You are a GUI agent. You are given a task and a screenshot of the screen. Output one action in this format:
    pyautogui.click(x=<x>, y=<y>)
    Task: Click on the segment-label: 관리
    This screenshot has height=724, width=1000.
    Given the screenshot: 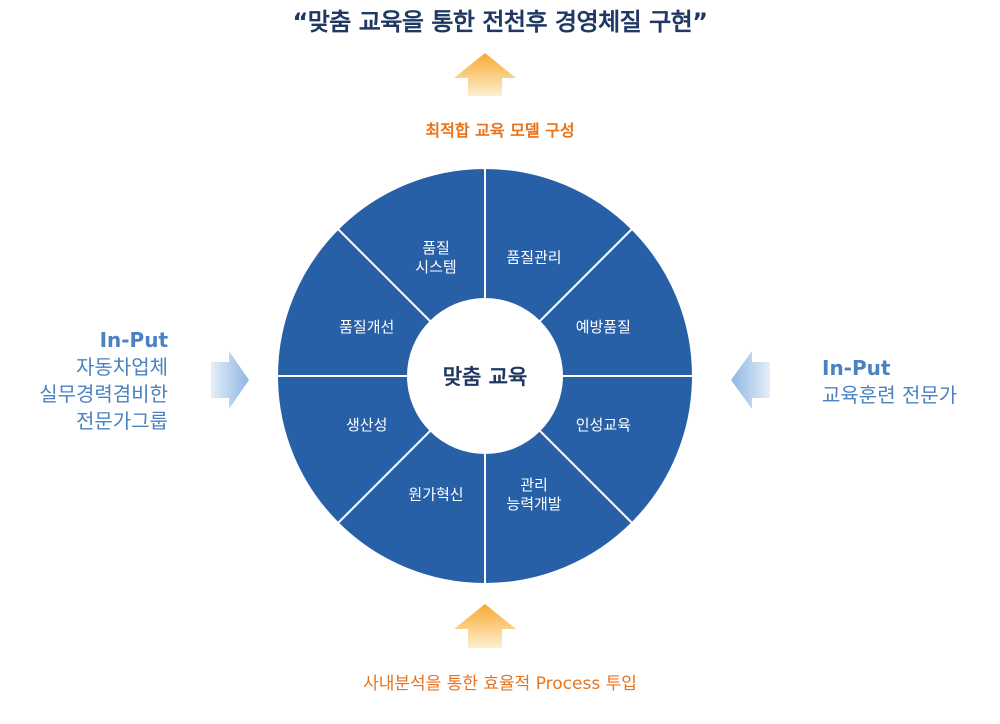 What is the action you would take?
    pyautogui.click(x=534, y=485)
    